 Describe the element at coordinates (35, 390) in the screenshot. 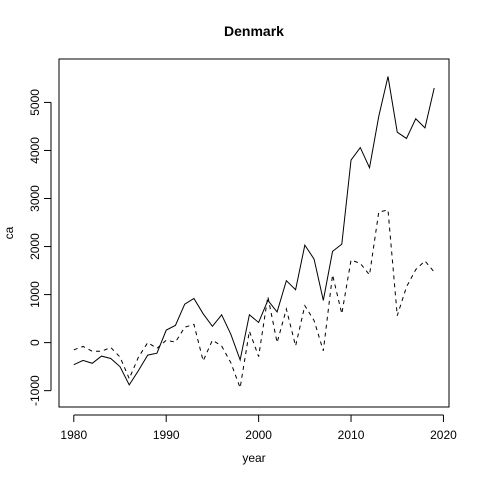

I see `y-tick-label: -1000` at that location.